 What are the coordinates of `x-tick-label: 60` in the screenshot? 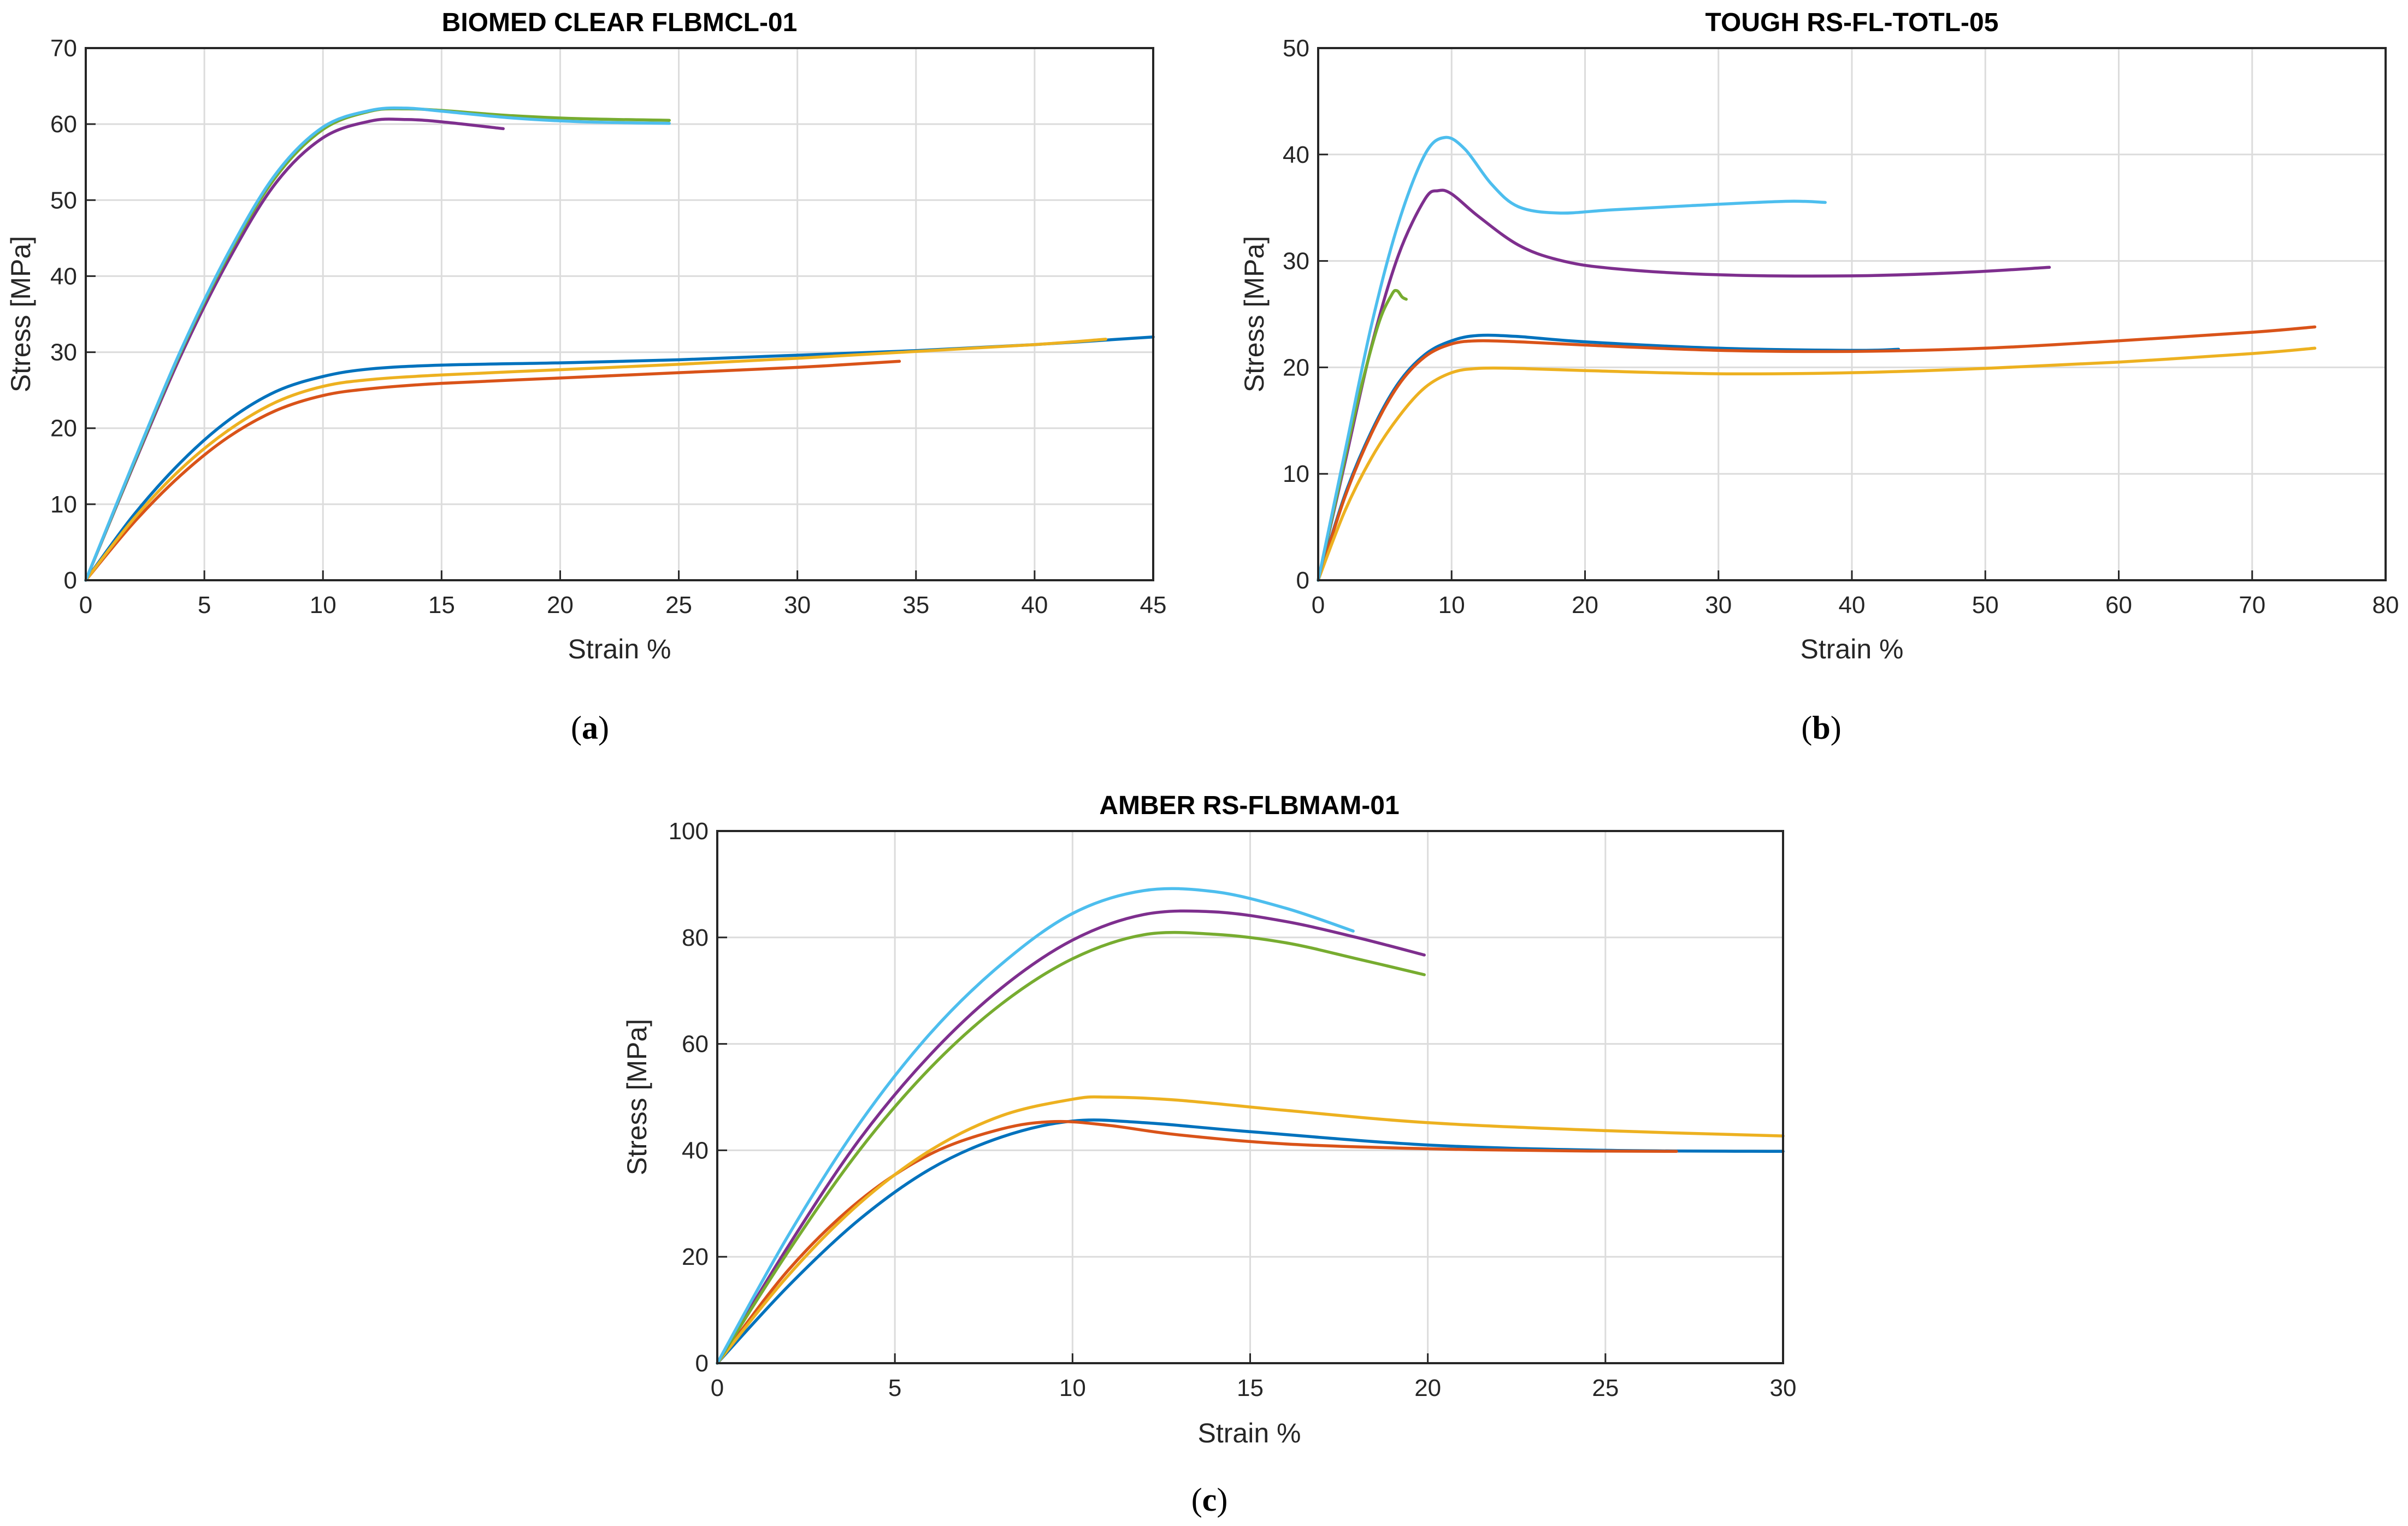 It's located at (2118, 605).